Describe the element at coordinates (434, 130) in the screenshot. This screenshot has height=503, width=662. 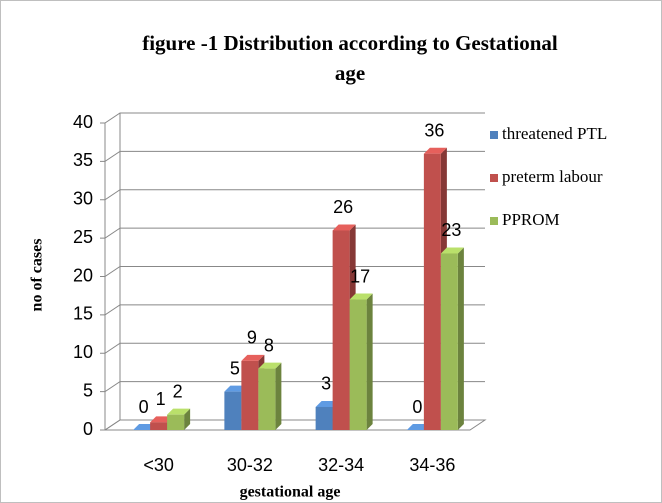
I see `data-label: 36` at that location.